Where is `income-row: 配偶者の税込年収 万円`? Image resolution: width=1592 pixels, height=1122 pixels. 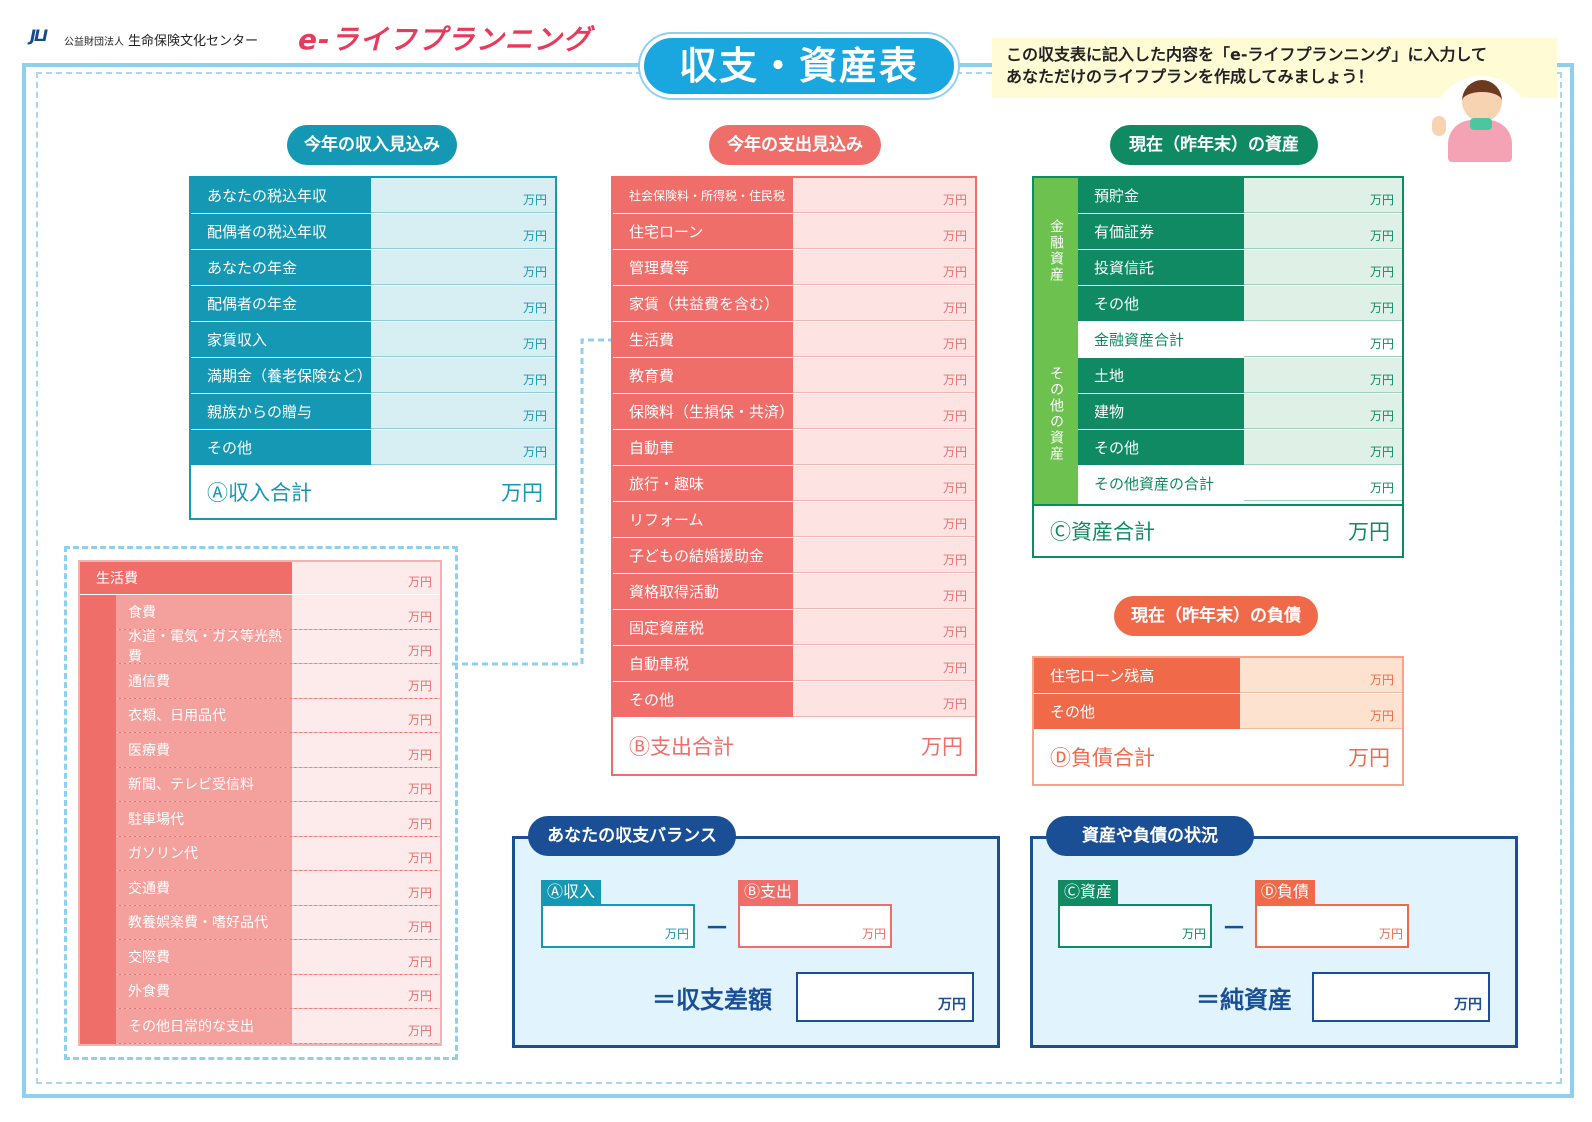
income-row: 配偶者の税込年収 万円 is located at coordinates (373, 232).